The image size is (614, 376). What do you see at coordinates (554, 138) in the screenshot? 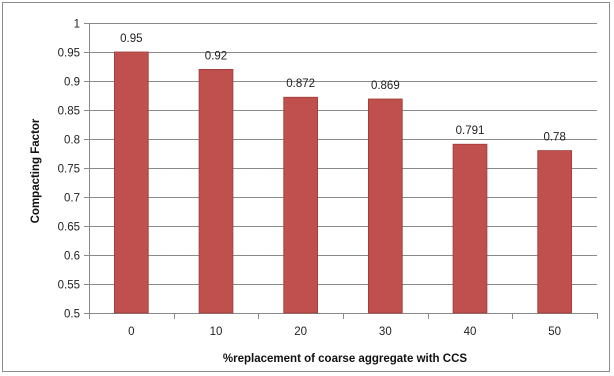
I see `data-label: 0.78` at bounding box center [554, 138].